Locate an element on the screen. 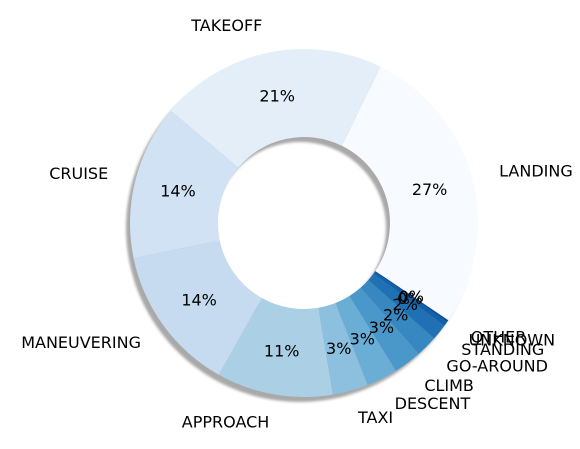 This screenshot has height=449, width=580. pct-label-unknown: 0% is located at coordinates (409, 298).